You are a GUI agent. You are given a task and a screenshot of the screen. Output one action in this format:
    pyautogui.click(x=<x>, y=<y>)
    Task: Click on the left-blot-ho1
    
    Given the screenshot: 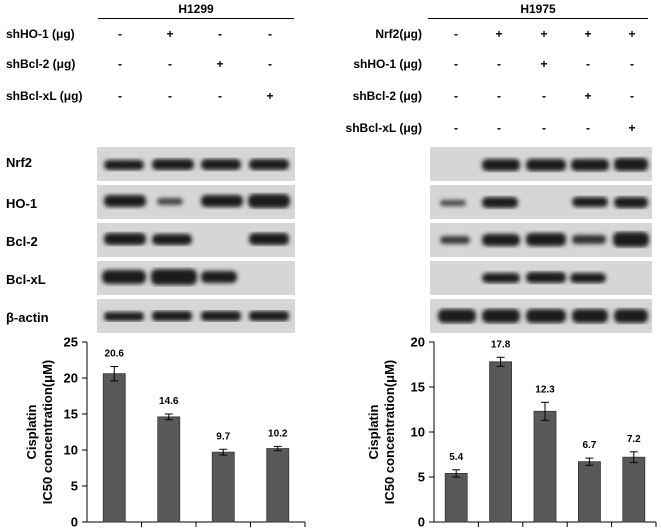 What is the action you would take?
    pyautogui.click(x=196, y=202)
    